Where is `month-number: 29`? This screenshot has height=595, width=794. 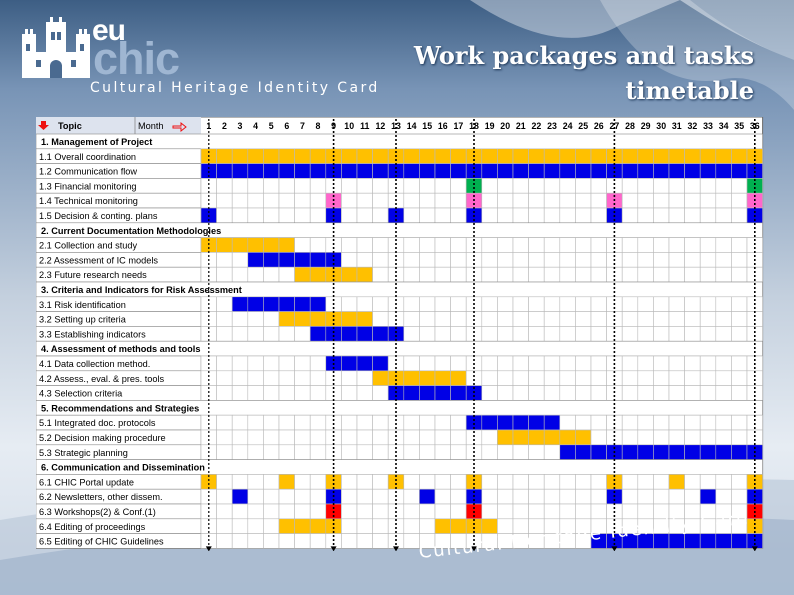
month-number: 29 is located at coordinates (646, 126).